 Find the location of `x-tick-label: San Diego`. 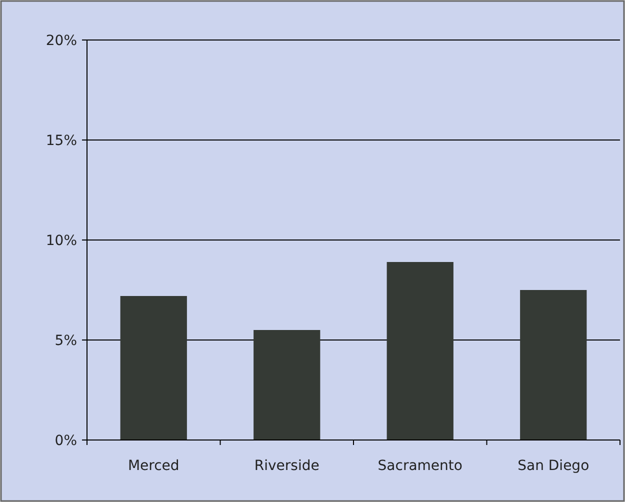

x-tick-label: San Diego is located at coordinates (554, 466).